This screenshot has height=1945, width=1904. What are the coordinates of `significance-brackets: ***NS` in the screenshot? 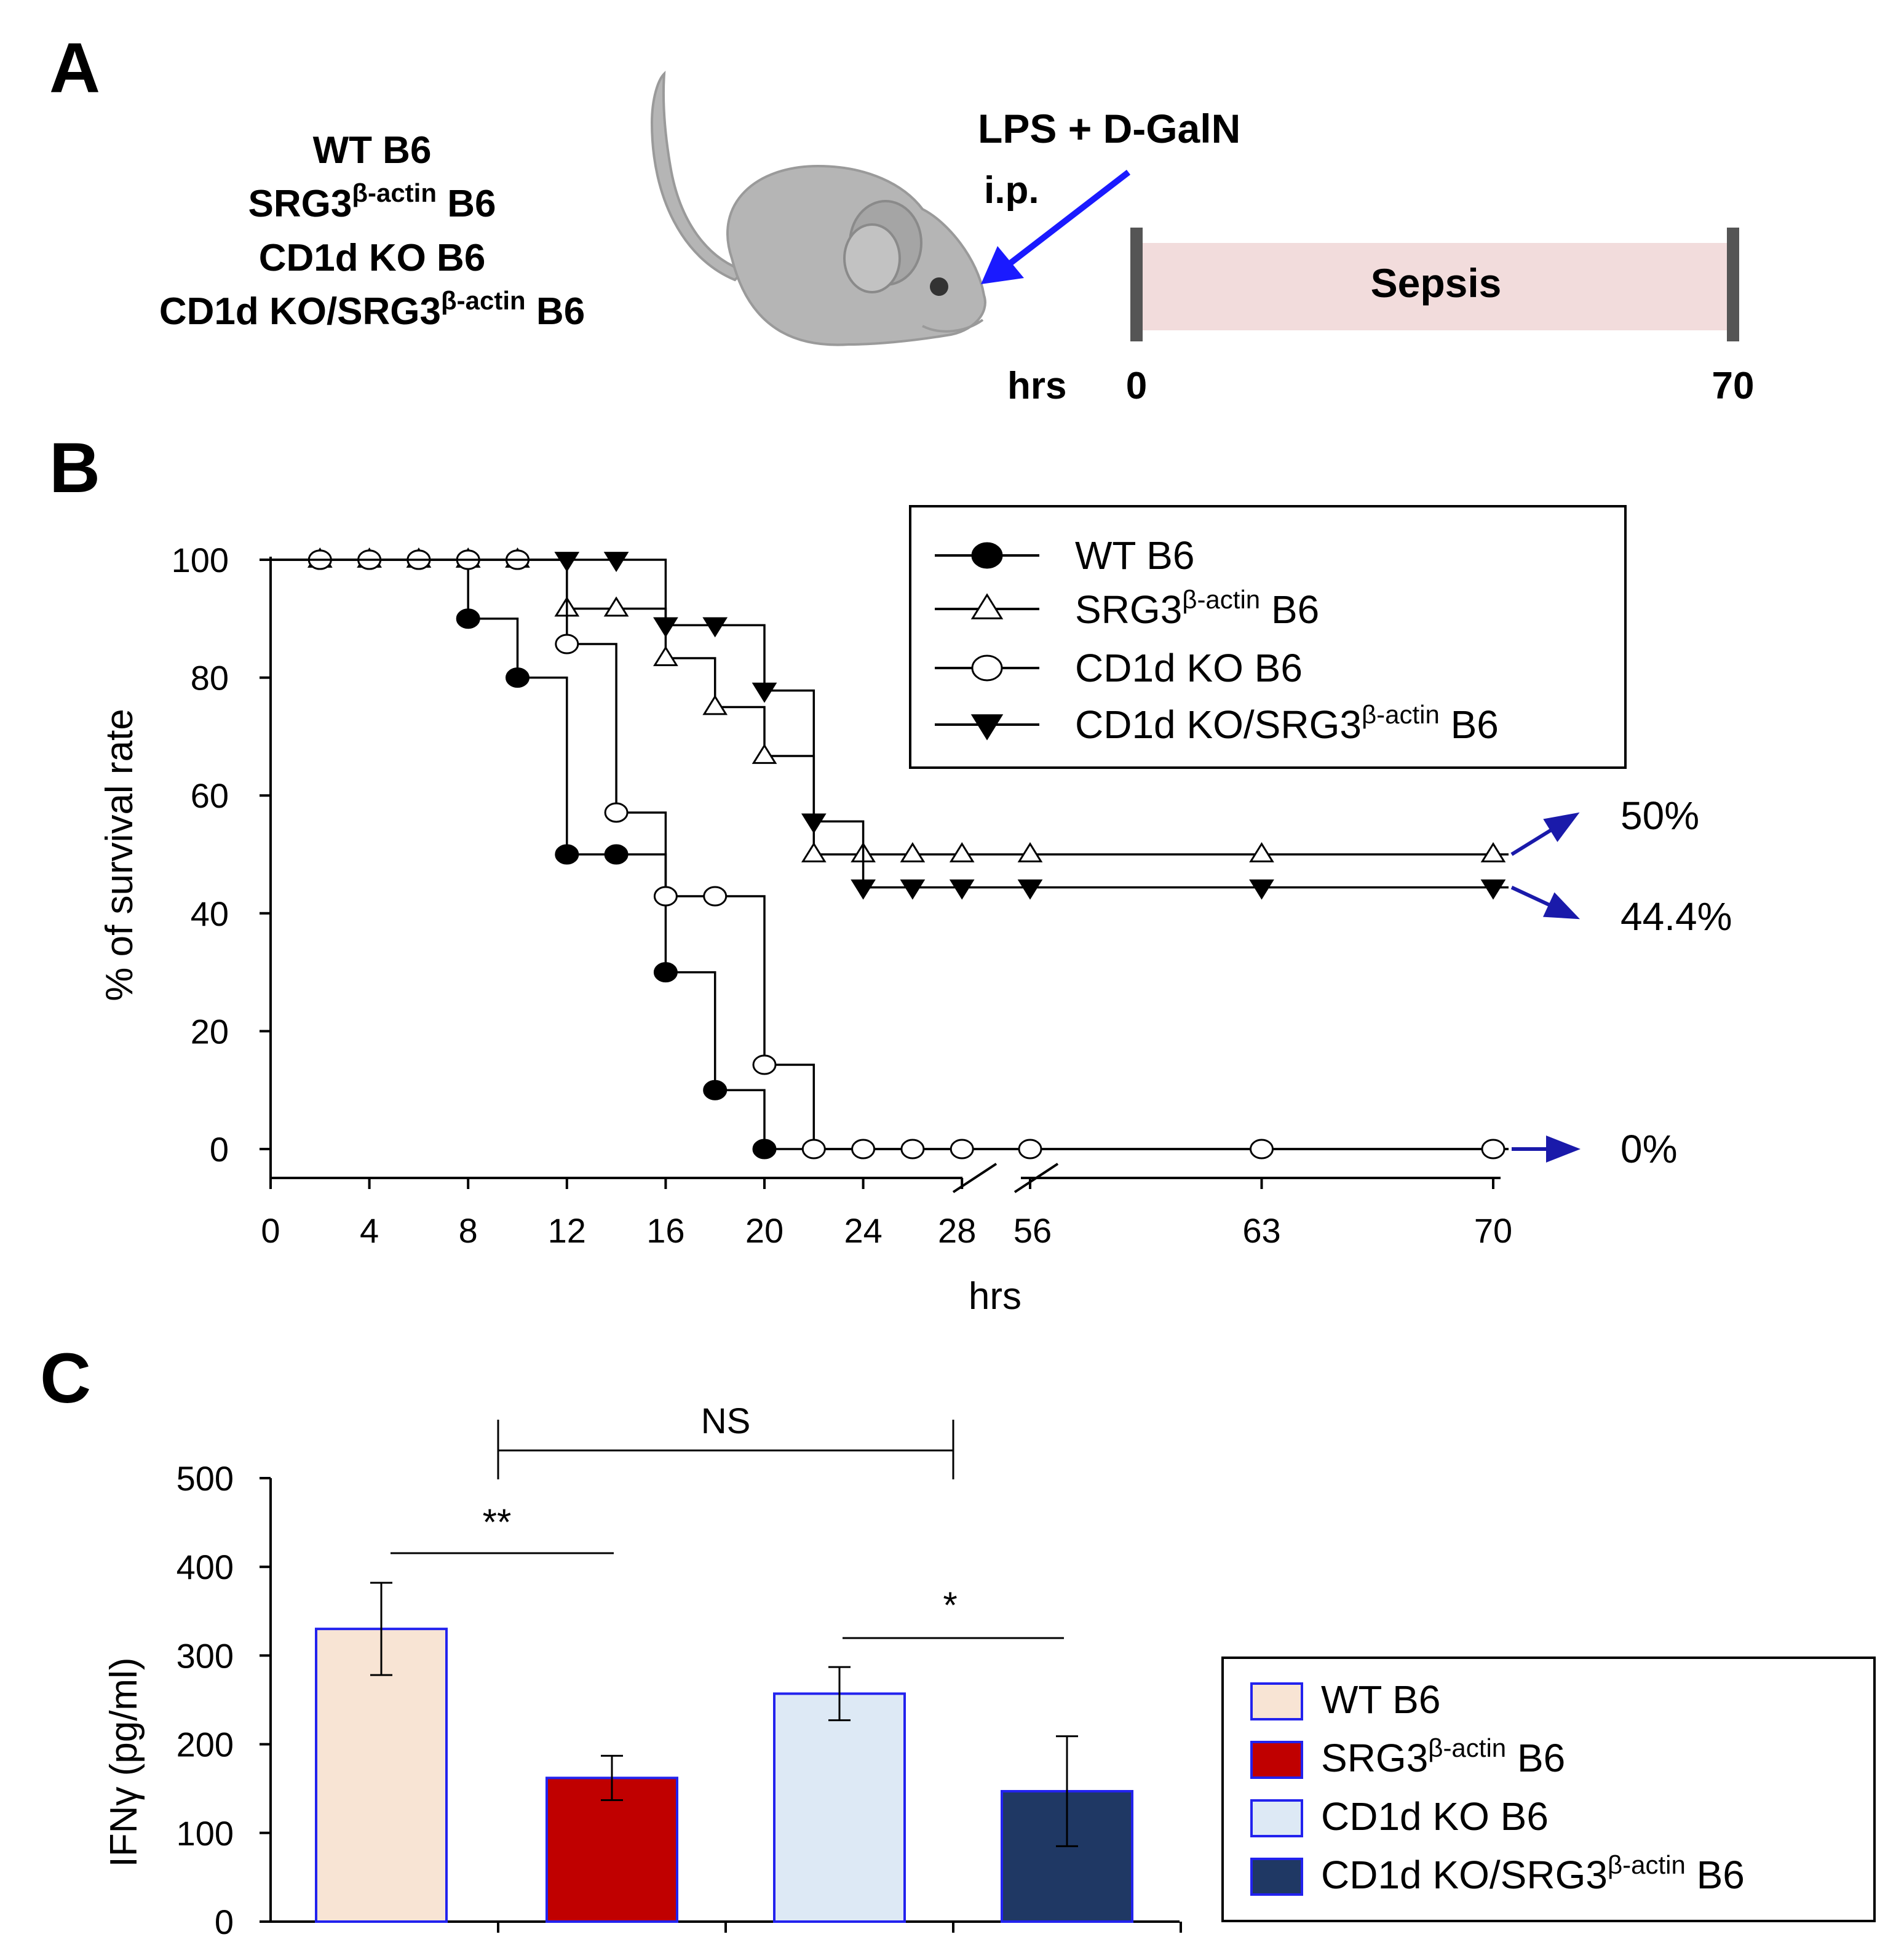 It's located at (727, 1520).